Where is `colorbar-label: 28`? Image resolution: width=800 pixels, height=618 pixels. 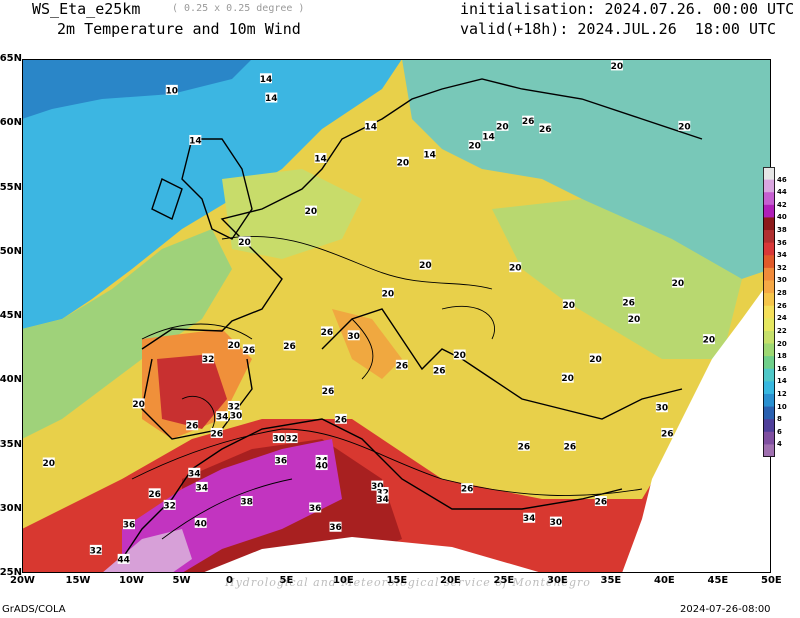
colorbar-label: 28 is located at coordinates (782, 293).